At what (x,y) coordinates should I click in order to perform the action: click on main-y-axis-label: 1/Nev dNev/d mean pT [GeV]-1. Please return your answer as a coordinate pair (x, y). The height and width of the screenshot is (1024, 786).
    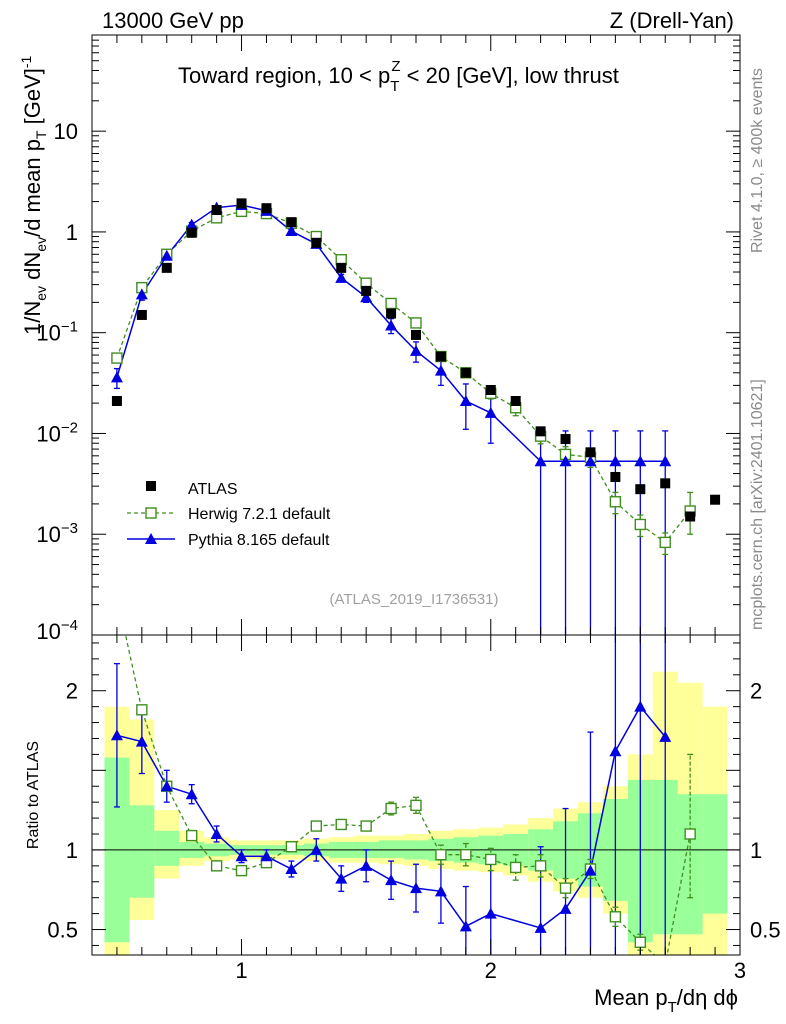
    Looking at the image, I should click on (33, 195).